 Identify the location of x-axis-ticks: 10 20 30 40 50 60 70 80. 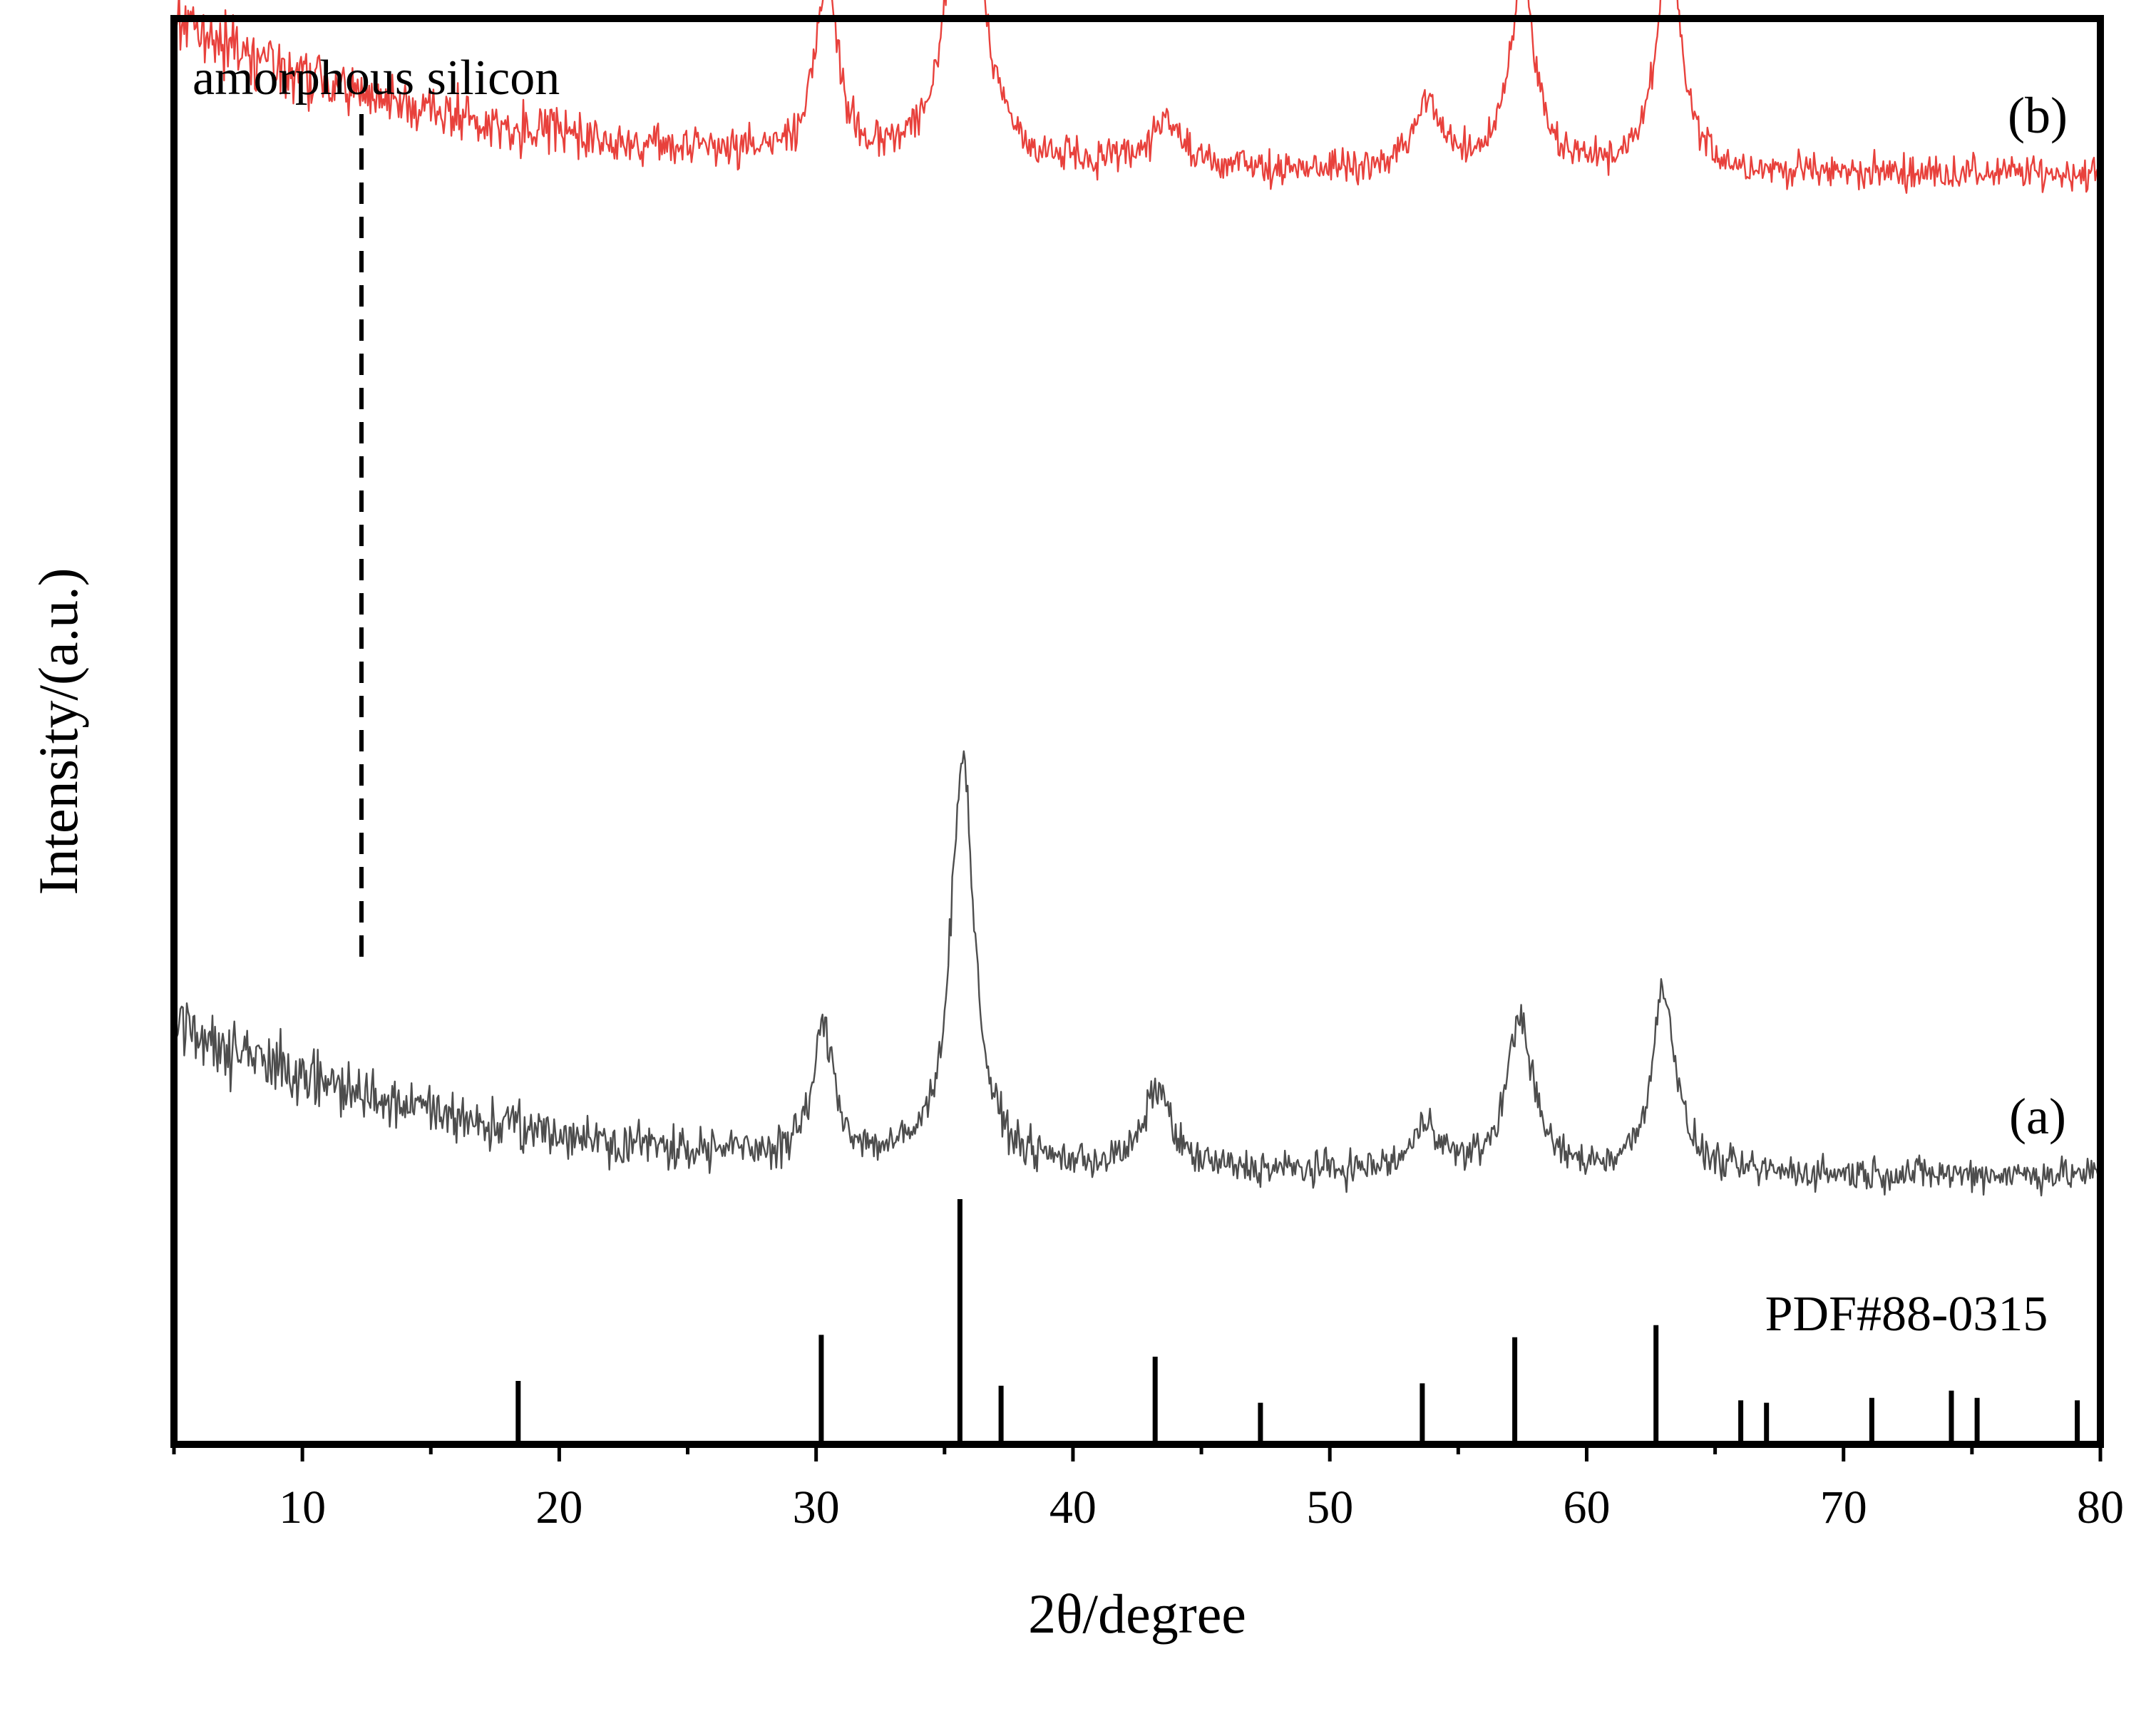
(1148, 1488).